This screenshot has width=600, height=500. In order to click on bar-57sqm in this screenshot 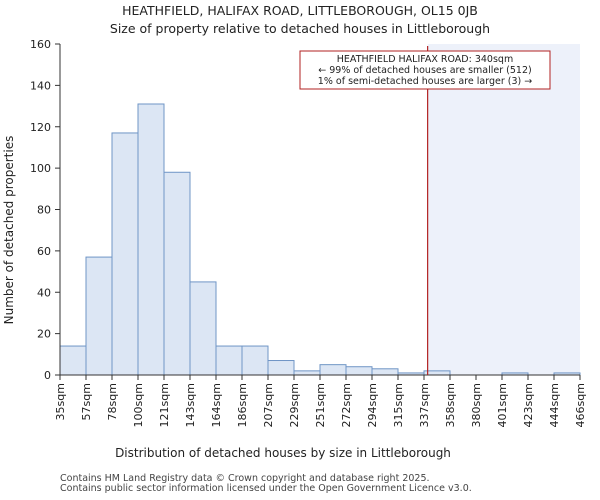, I will do `click(99, 316)`.